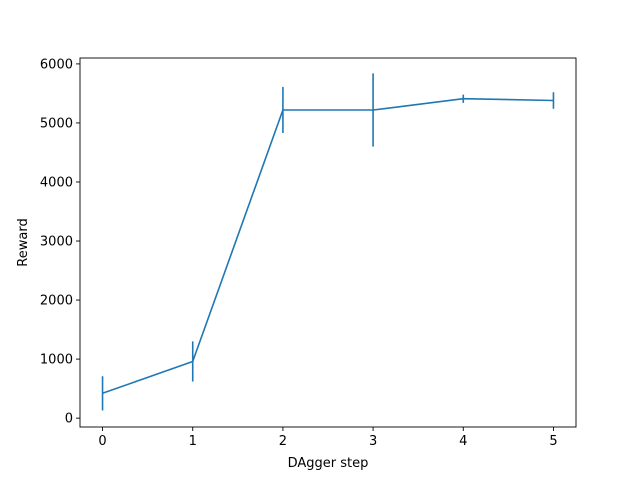 This screenshot has height=480, width=640. Describe the element at coordinates (553, 441) in the screenshot. I see `x-tick-label: 5` at that location.